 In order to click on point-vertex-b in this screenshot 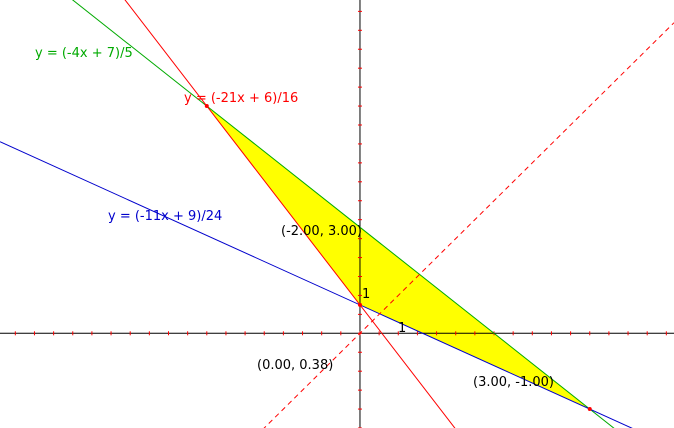, I will do `click(359, 304)`.